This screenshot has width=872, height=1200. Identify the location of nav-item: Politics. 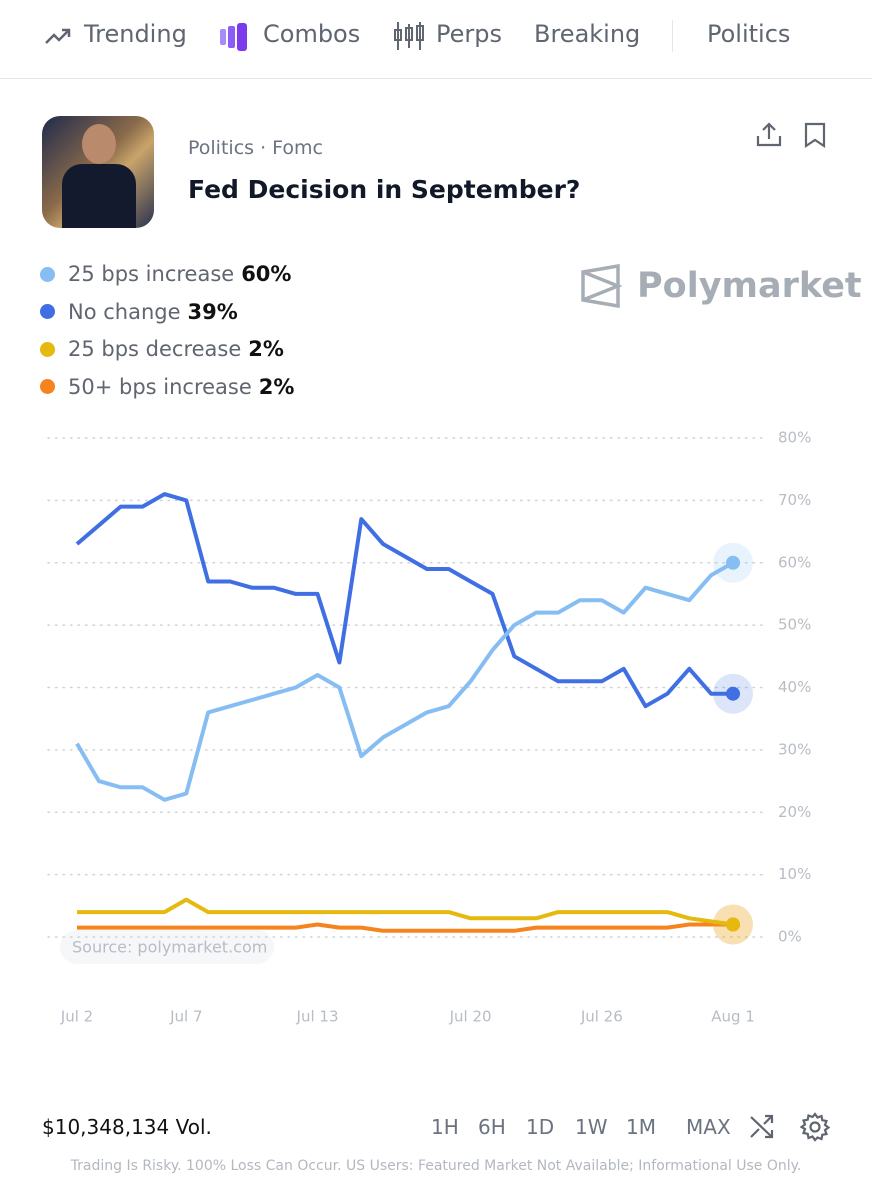
(749, 34).